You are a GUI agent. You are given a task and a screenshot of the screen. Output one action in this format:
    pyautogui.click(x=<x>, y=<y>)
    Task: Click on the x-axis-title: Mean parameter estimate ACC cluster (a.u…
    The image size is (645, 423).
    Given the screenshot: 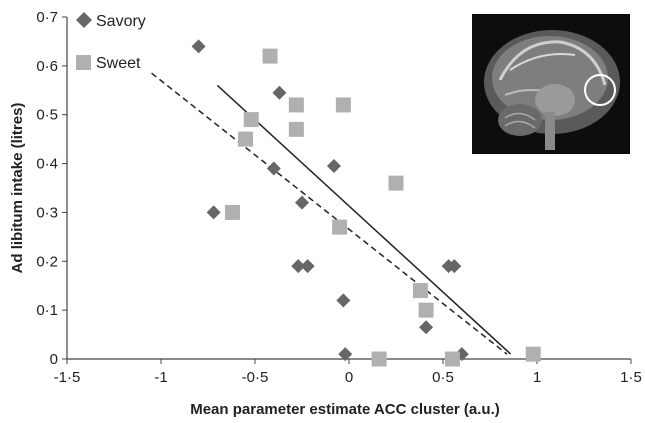 What is the action you would take?
    pyautogui.click(x=345, y=409)
    